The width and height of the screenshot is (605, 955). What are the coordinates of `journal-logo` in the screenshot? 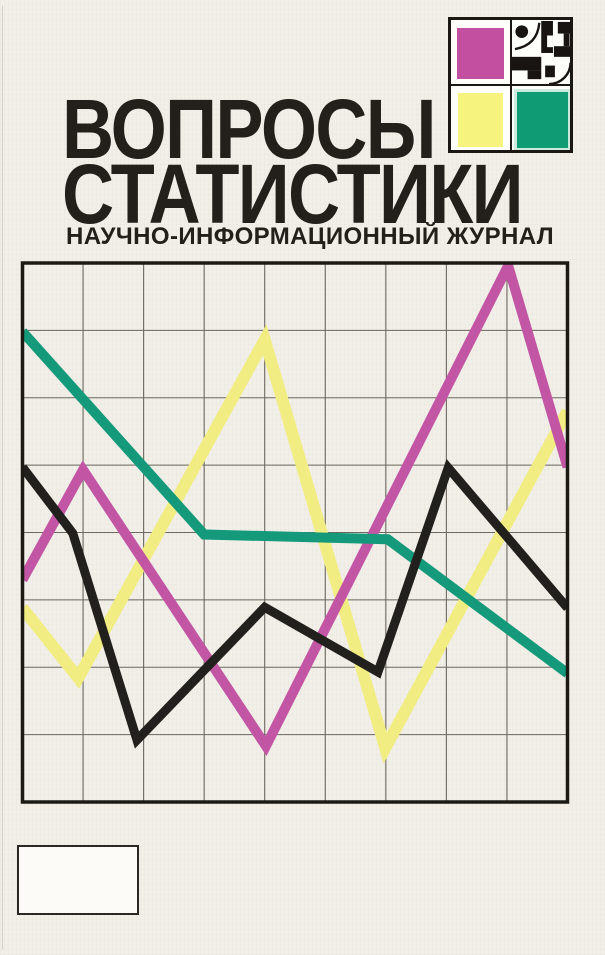 It's located at (510, 85).